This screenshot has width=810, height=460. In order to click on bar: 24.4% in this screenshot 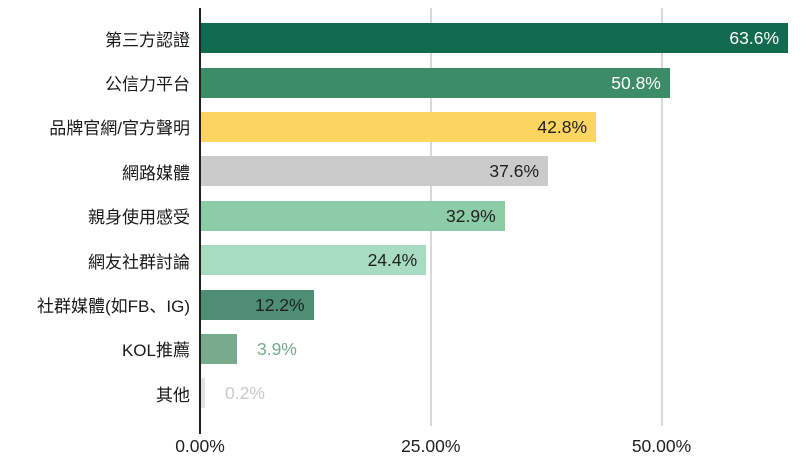, I will do `click(314, 260)`.